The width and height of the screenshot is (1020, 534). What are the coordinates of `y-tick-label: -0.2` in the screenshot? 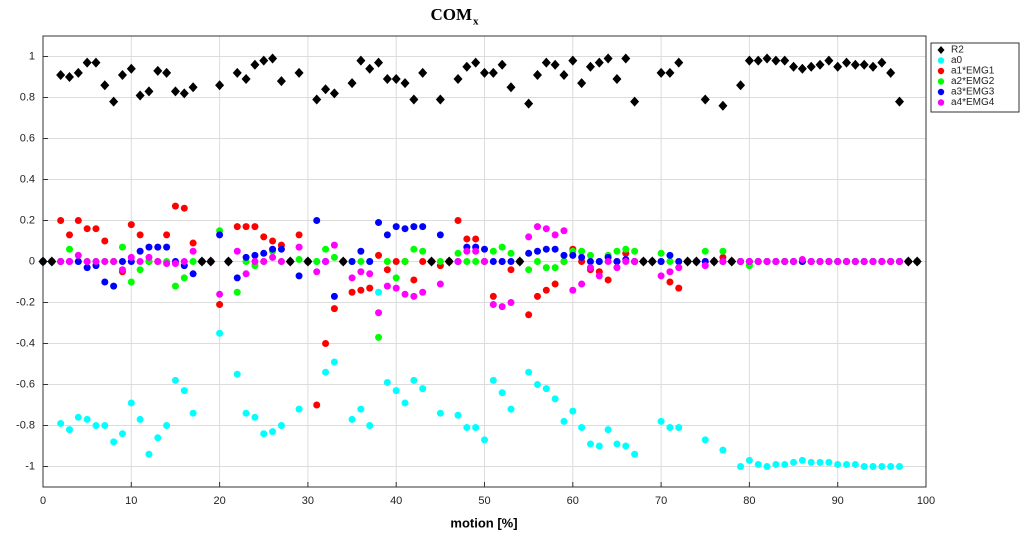 It's located at (25, 302).